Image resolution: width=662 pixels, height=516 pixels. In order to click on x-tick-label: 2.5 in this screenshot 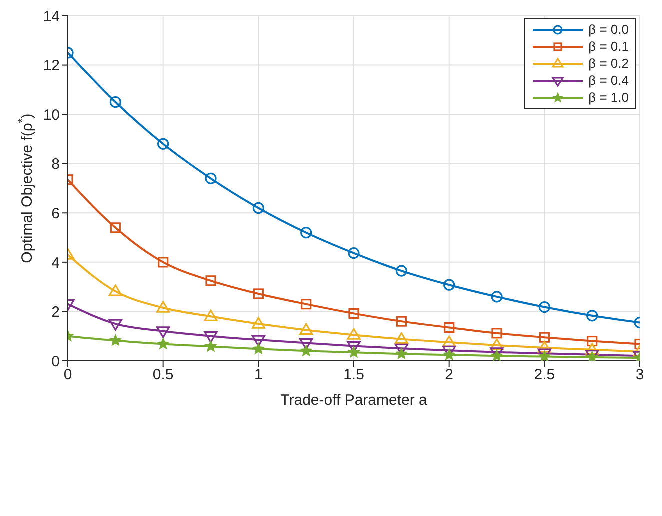, I will do `click(545, 375)`.